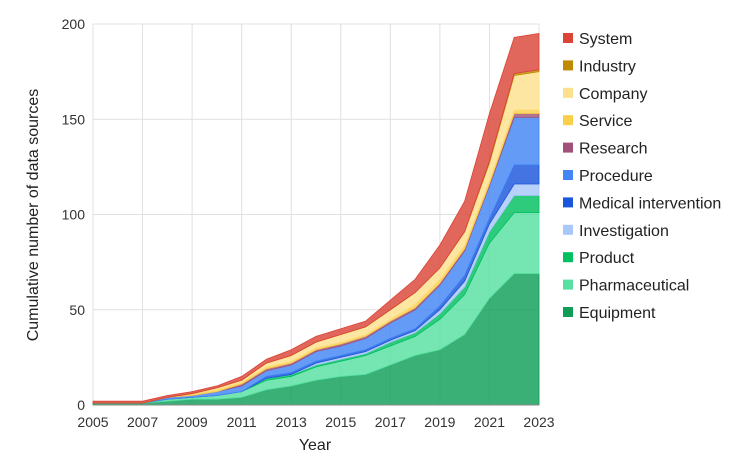 The width and height of the screenshot is (754, 456). Describe the element at coordinates (77, 310) in the screenshot. I see `y-tick-label: 50` at that location.